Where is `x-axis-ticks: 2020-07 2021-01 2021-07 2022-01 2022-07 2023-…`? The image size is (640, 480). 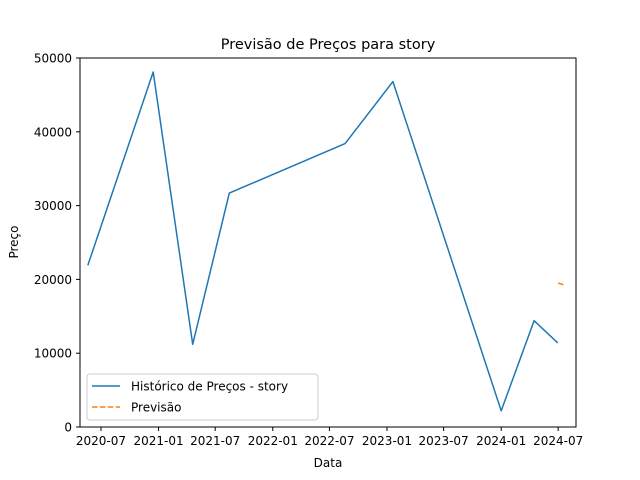 x-axis-ticks: 2020-07 2021-01 2021-07 2022-01 2022-07 2023-… is located at coordinates (329, 437).